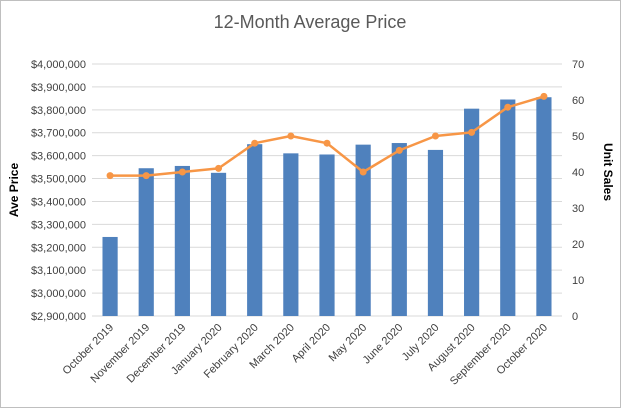 The width and height of the screenshot is (621, 408). I want to click on x-tick-label: April 2020, so click(312, 344).